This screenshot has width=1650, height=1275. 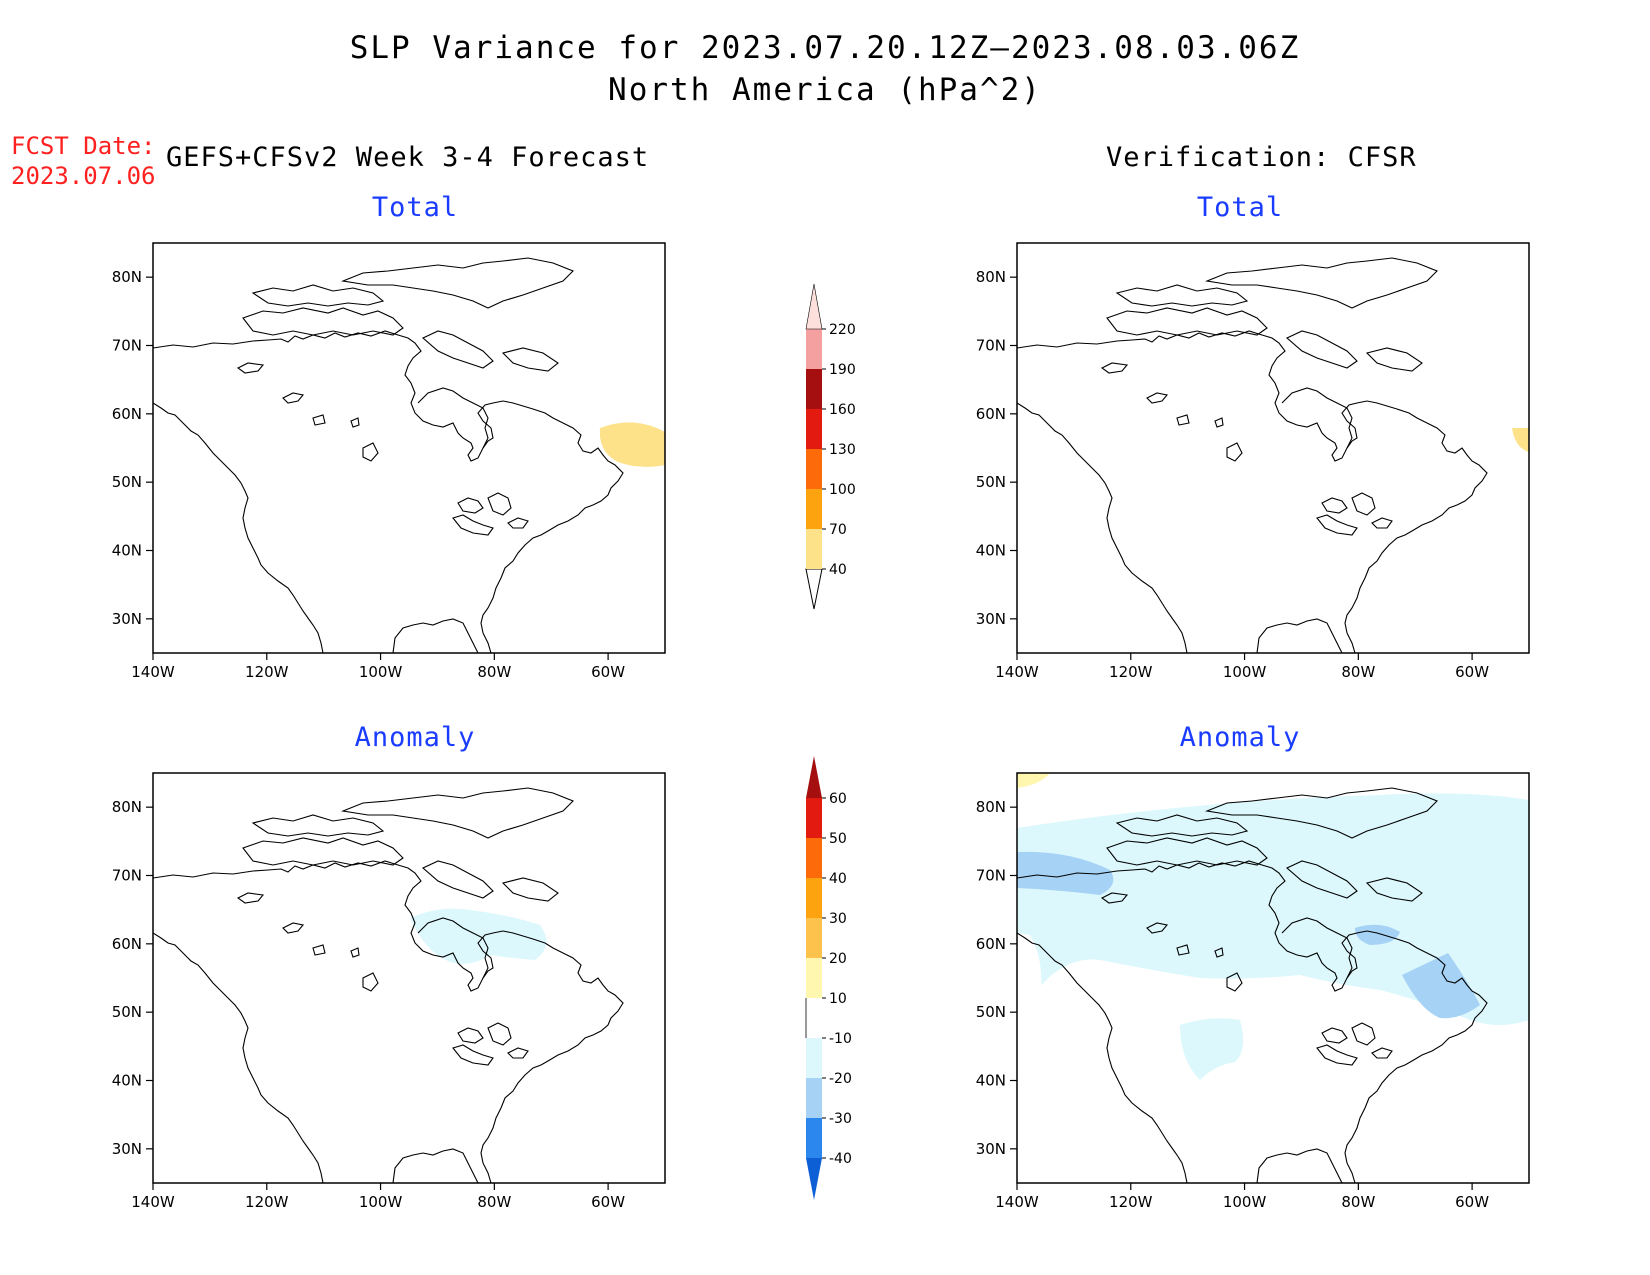 What do you see at coordinates (828, 978) in the screenshot?
I see `anomaly-colorbar: -40 -30 -20 -10 10 20 30 40 50 60` at bounding box center [828, 978].